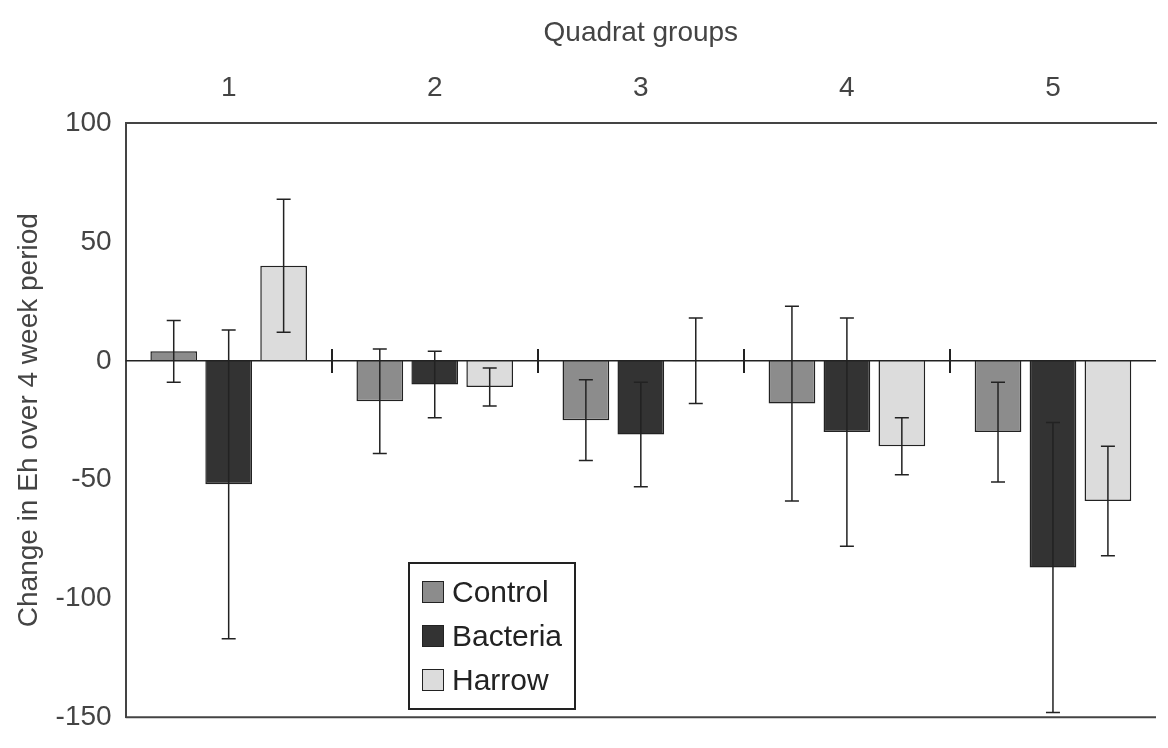  Describe the element at coordinates (27, 420) in the screenshot. I see `y-axis-title: Change in Eh over 4 week period` at that location.